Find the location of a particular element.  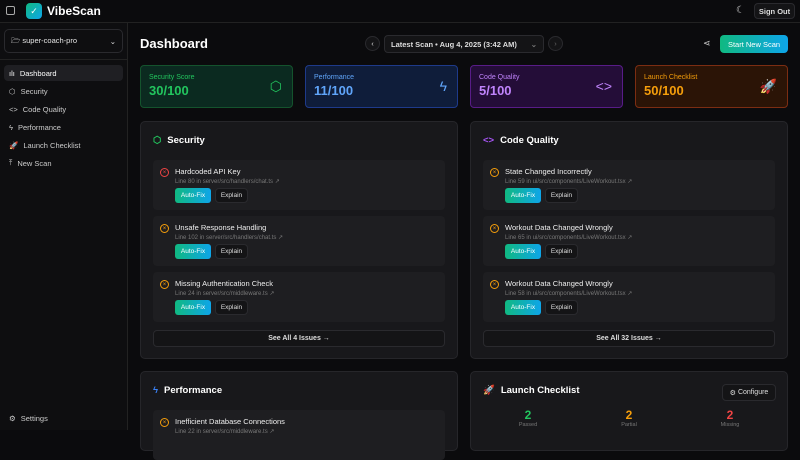

sidebar-toggle-icon is located at coordinates (10, 10).